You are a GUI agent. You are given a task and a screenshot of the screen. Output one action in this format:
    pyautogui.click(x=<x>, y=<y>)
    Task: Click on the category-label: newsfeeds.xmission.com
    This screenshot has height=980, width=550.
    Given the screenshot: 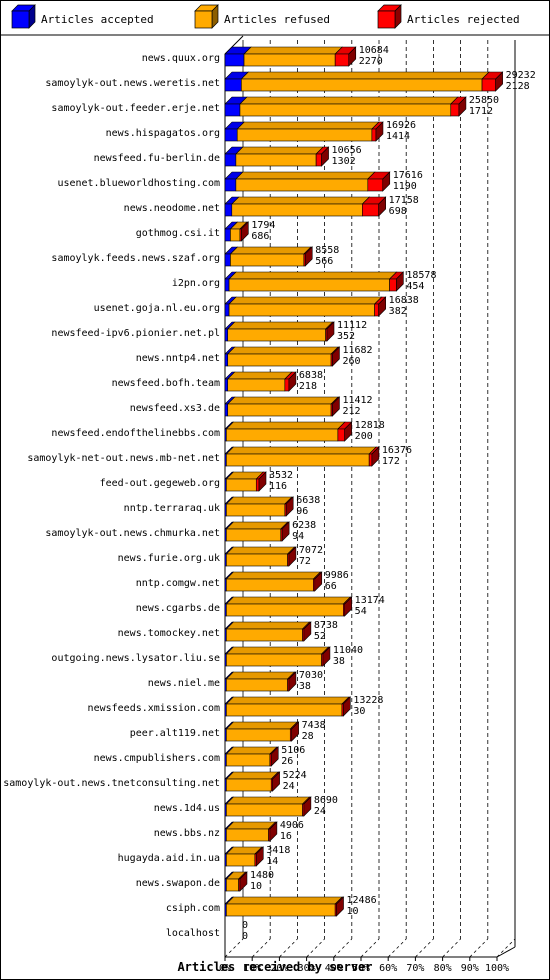 What is the action you would take?
    pyautogui.click(x=154, y=708)
    